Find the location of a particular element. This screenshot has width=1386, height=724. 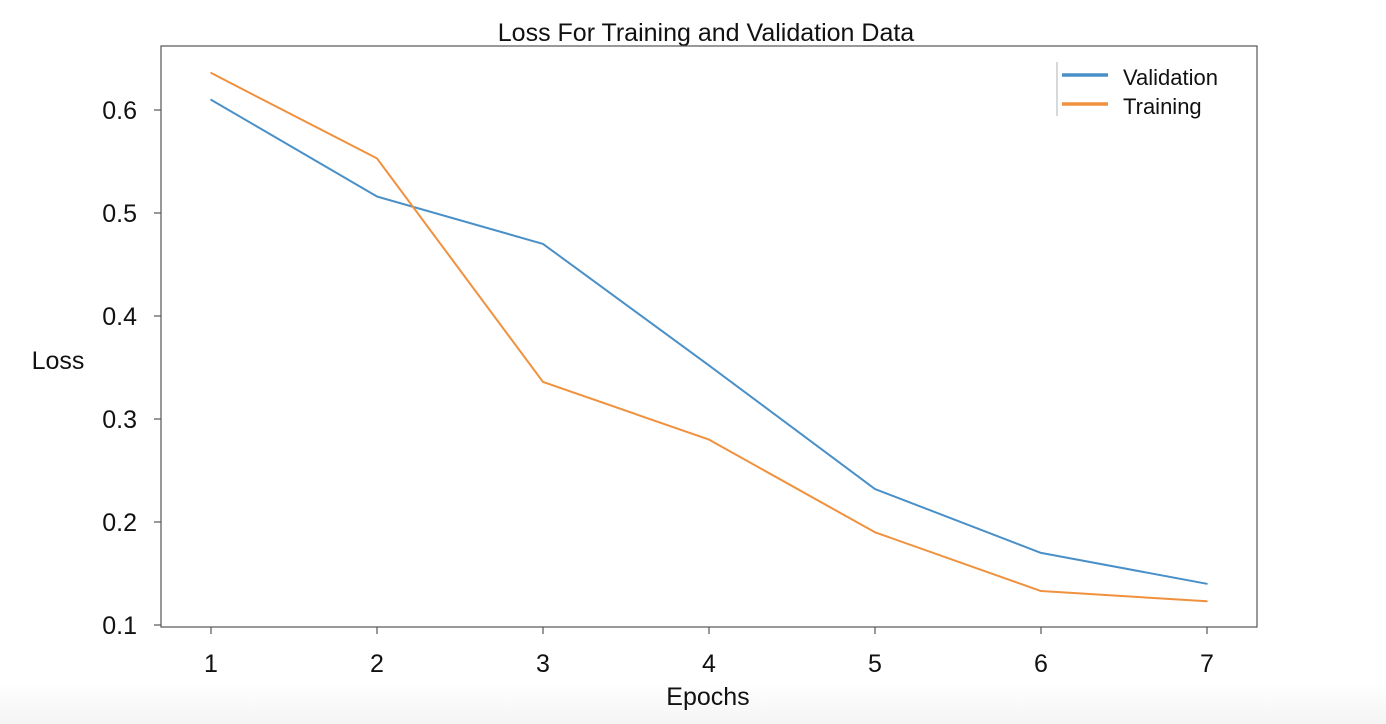

bottom-band is located at coordinates (693, 704).